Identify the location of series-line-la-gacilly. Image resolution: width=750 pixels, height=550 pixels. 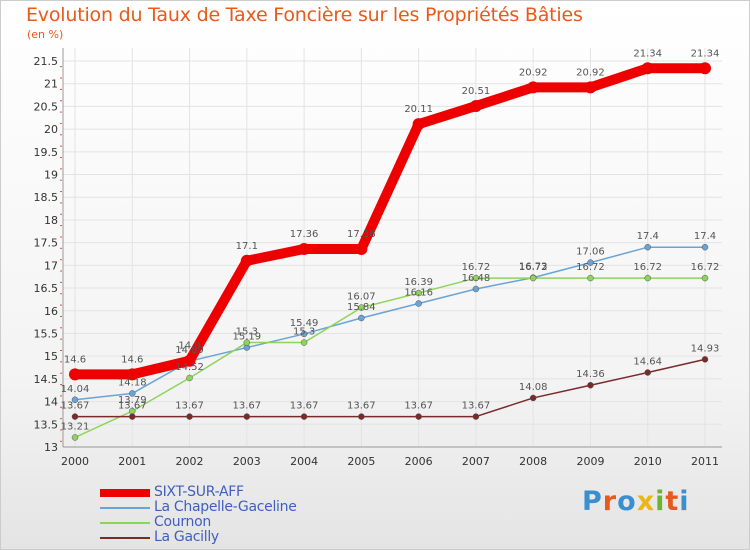
(390, 388).